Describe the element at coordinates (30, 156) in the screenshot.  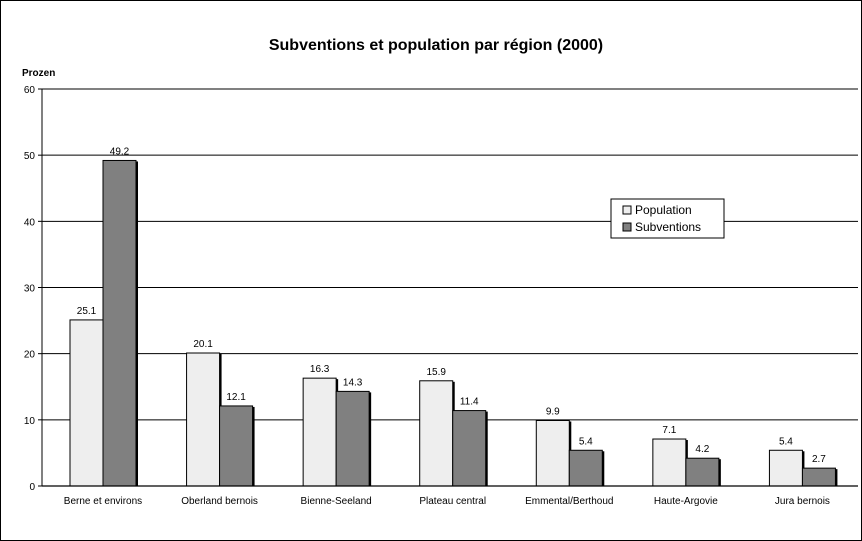
I see `y-tick-label: 50` at that location.